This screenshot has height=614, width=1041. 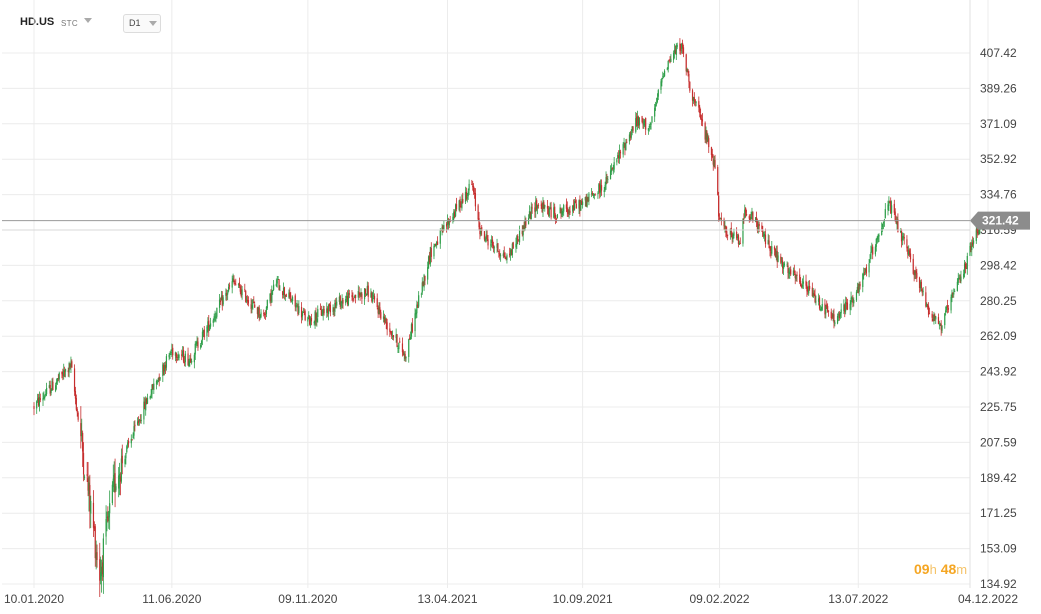 I want to click on timeframe-select: D1, so click(x=142, y=23).